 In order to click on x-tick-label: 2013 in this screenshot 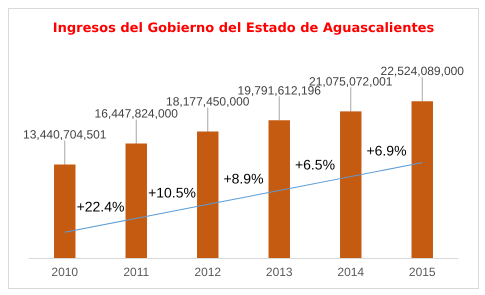, I will do `click(279, 272)`.